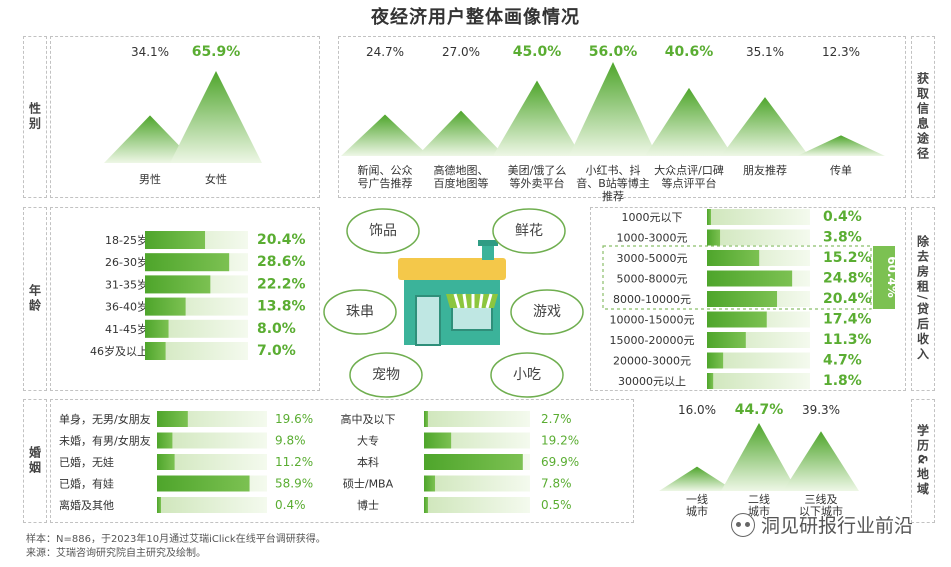 This screenshot has width=951, height=567. What do you see at coordinates (368, 484) in the screenshot?
I see `education-category-label: 硕士/MBA` at bounding box center [368, 484].